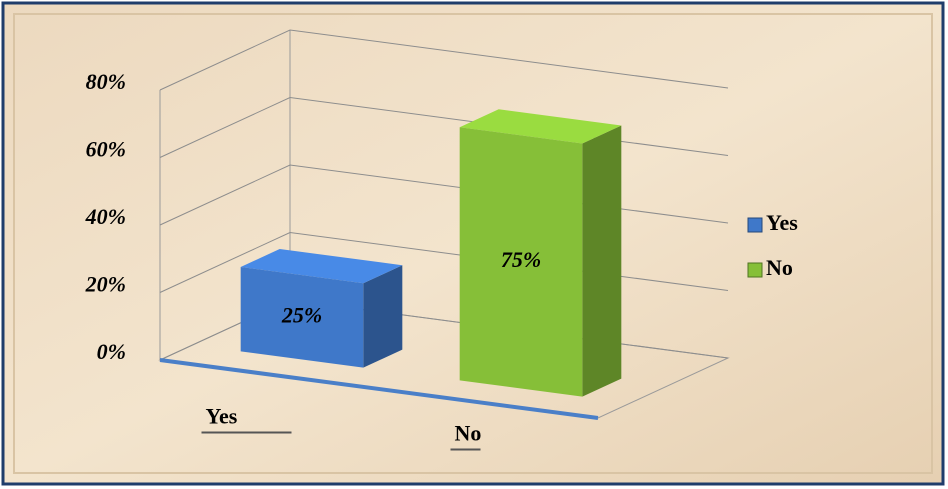  Describe the element at coordinates (106, 149) in the screenshot. I see `y-tick-label: 60%` at that location.